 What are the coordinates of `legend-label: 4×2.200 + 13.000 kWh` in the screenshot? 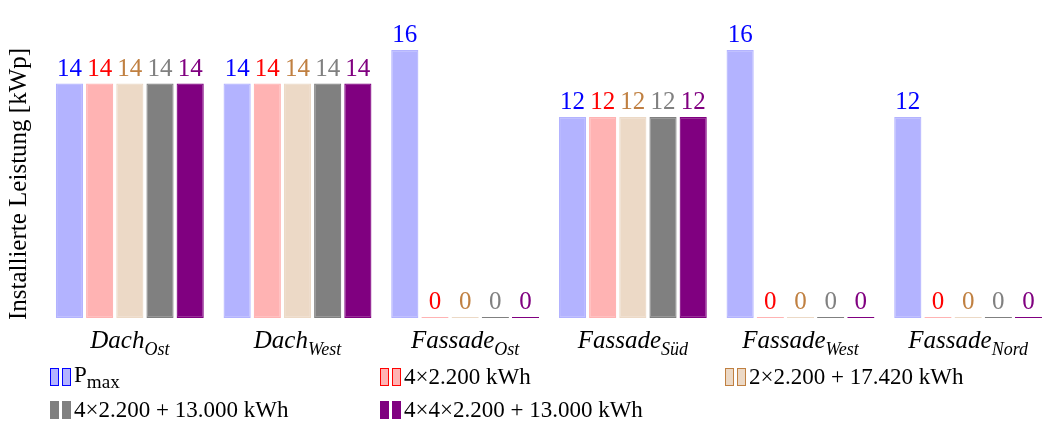 It's located at (181, 409).